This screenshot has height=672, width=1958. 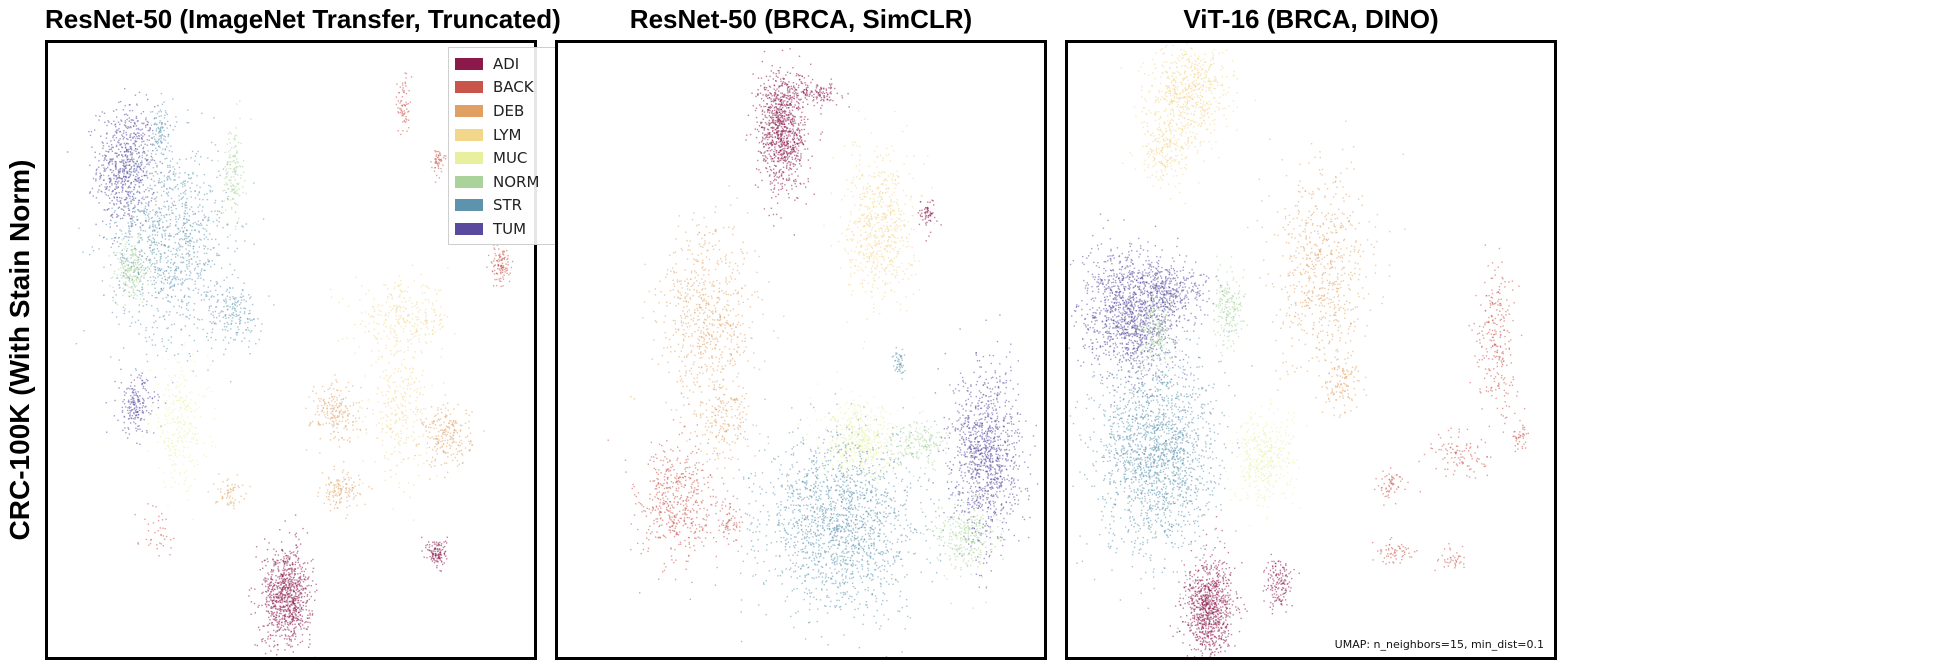 What do you see at coordinates (303, 19) in the screenshot?
I see `panel-1-title: ResNet-50 (ImageNet Transfer, Truncated)` at bounding box center [303, 19].